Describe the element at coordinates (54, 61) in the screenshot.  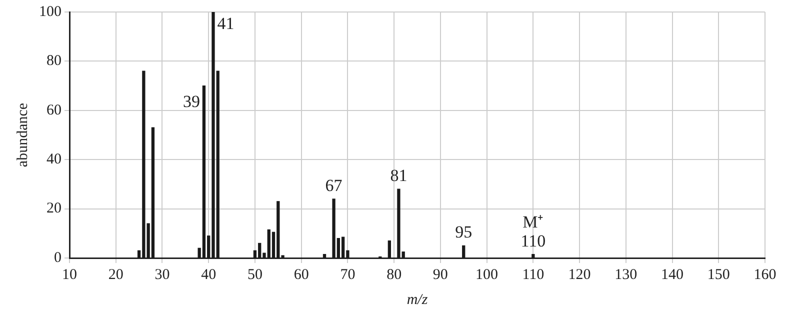
I see `y-tick-label: 80` at that location.